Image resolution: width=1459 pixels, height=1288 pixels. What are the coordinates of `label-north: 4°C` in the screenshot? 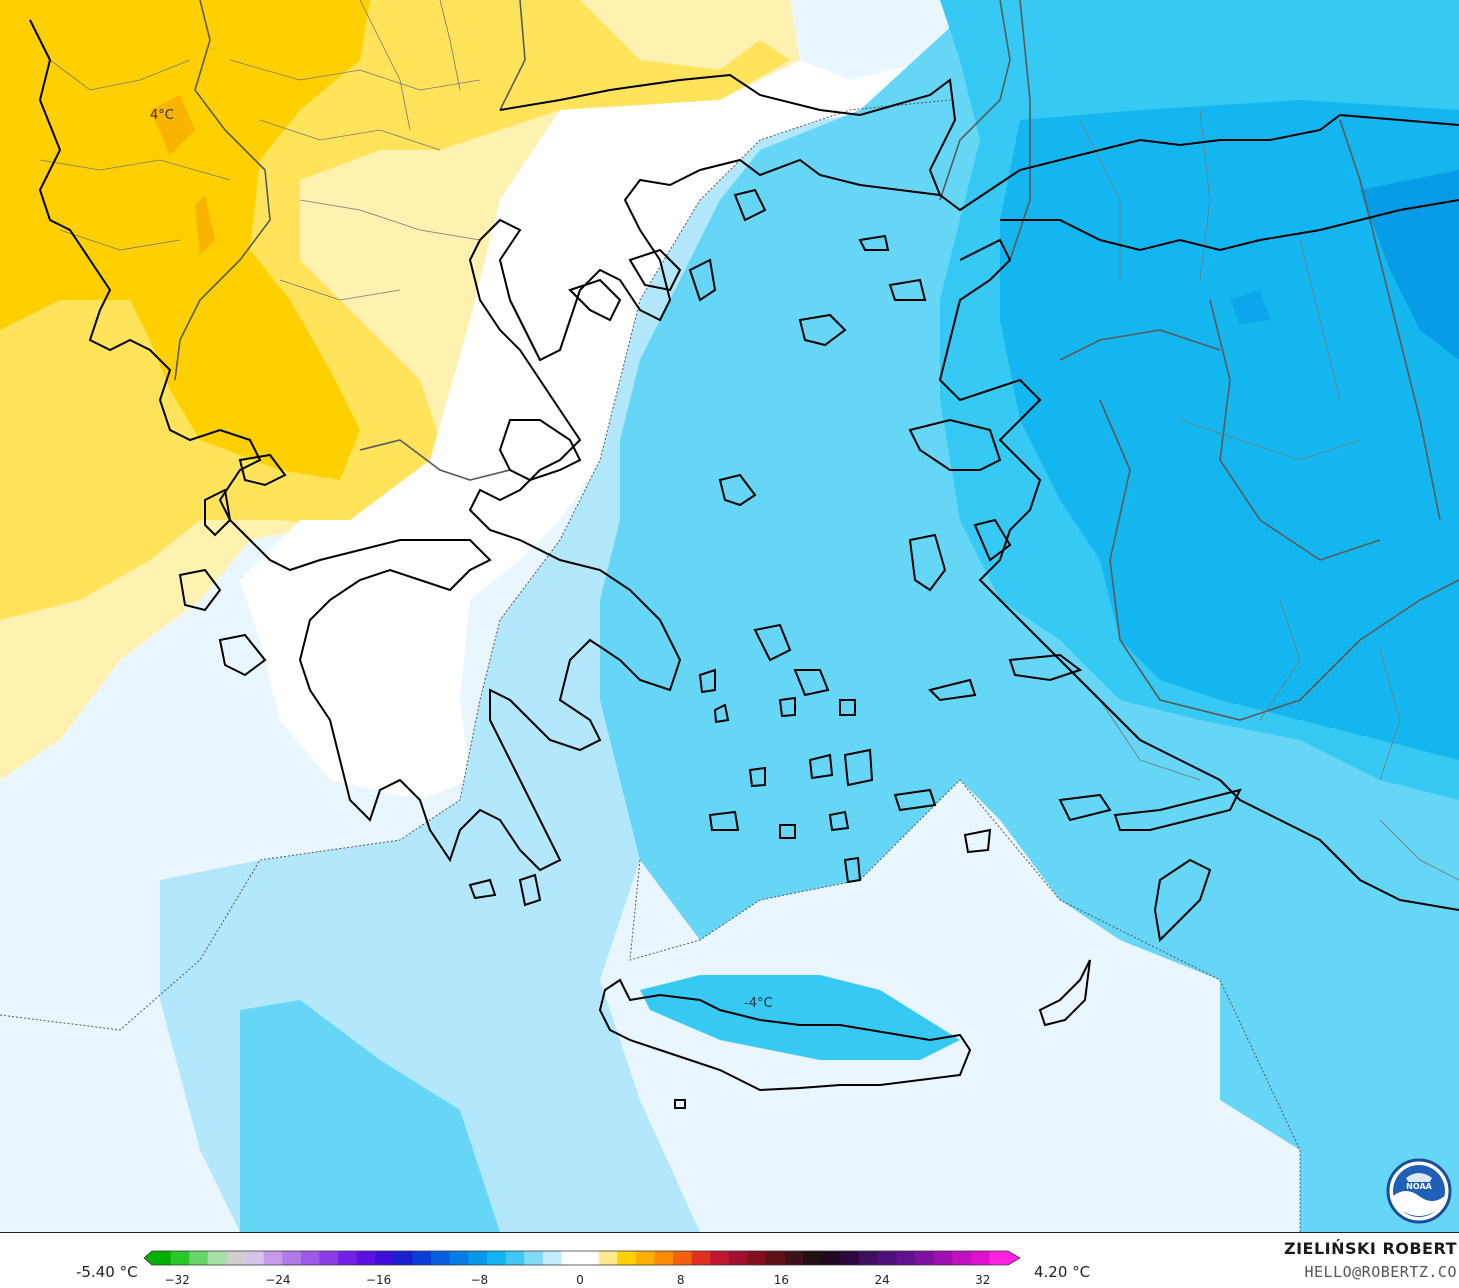 It's located at (162, 115).